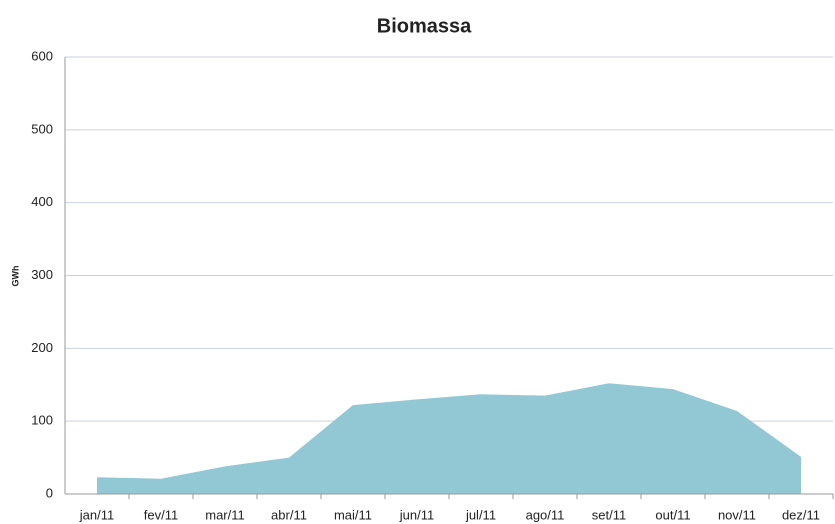 This screenshot has height=524, width=835. What do you see at coordinates (42, 347) in the screenshot?
I see `y-tick-label: 200` at bounding box center [42, 347].